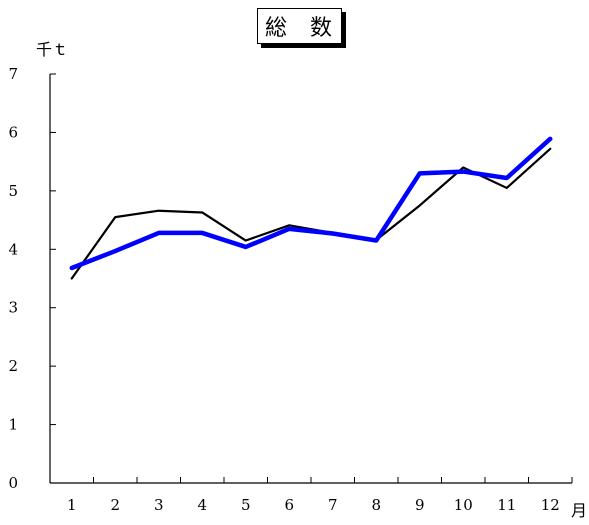 Image resolution: width=589 pixels, height=525 pixels. Describe the element at coordinates (13, 132) in the screenshot. I see `y-tick-label: 6` at that location.